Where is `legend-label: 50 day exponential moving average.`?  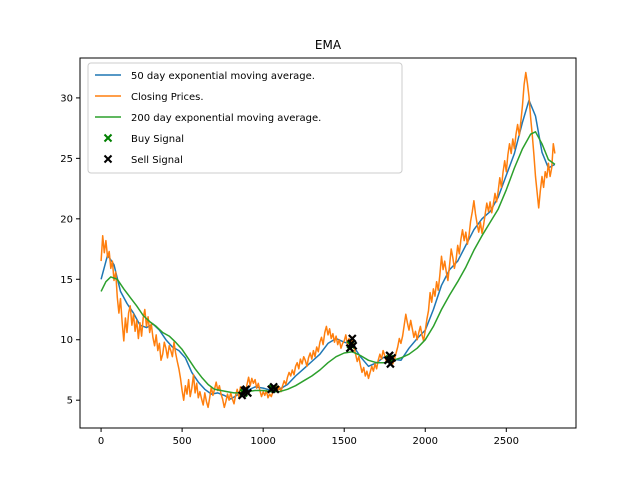 legend-label: 50 day exponential moving average. is located at coordinates (223, 76).